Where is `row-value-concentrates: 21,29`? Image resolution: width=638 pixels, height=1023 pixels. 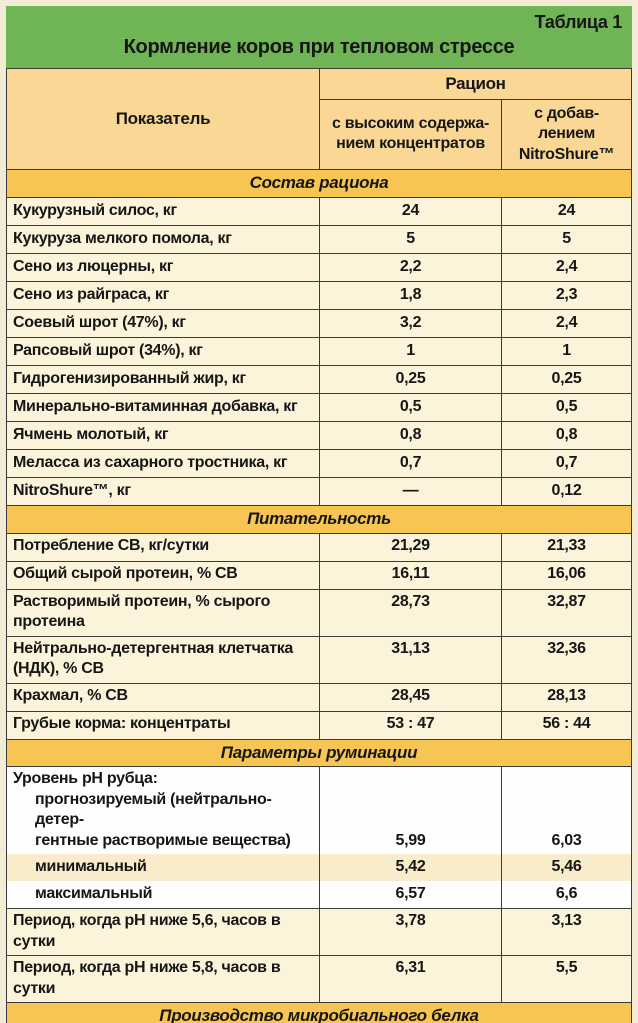
row-value-concentrates: 21,29 is located at coordinates (411, 547).